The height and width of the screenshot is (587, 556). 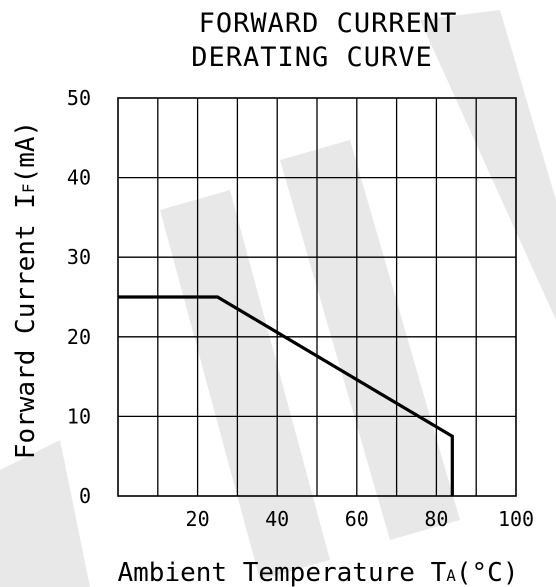 What do you see at coordinates (198, 519) in the screenshot?
I see `x-tick-label: 20` at bounding box center [198, 519].